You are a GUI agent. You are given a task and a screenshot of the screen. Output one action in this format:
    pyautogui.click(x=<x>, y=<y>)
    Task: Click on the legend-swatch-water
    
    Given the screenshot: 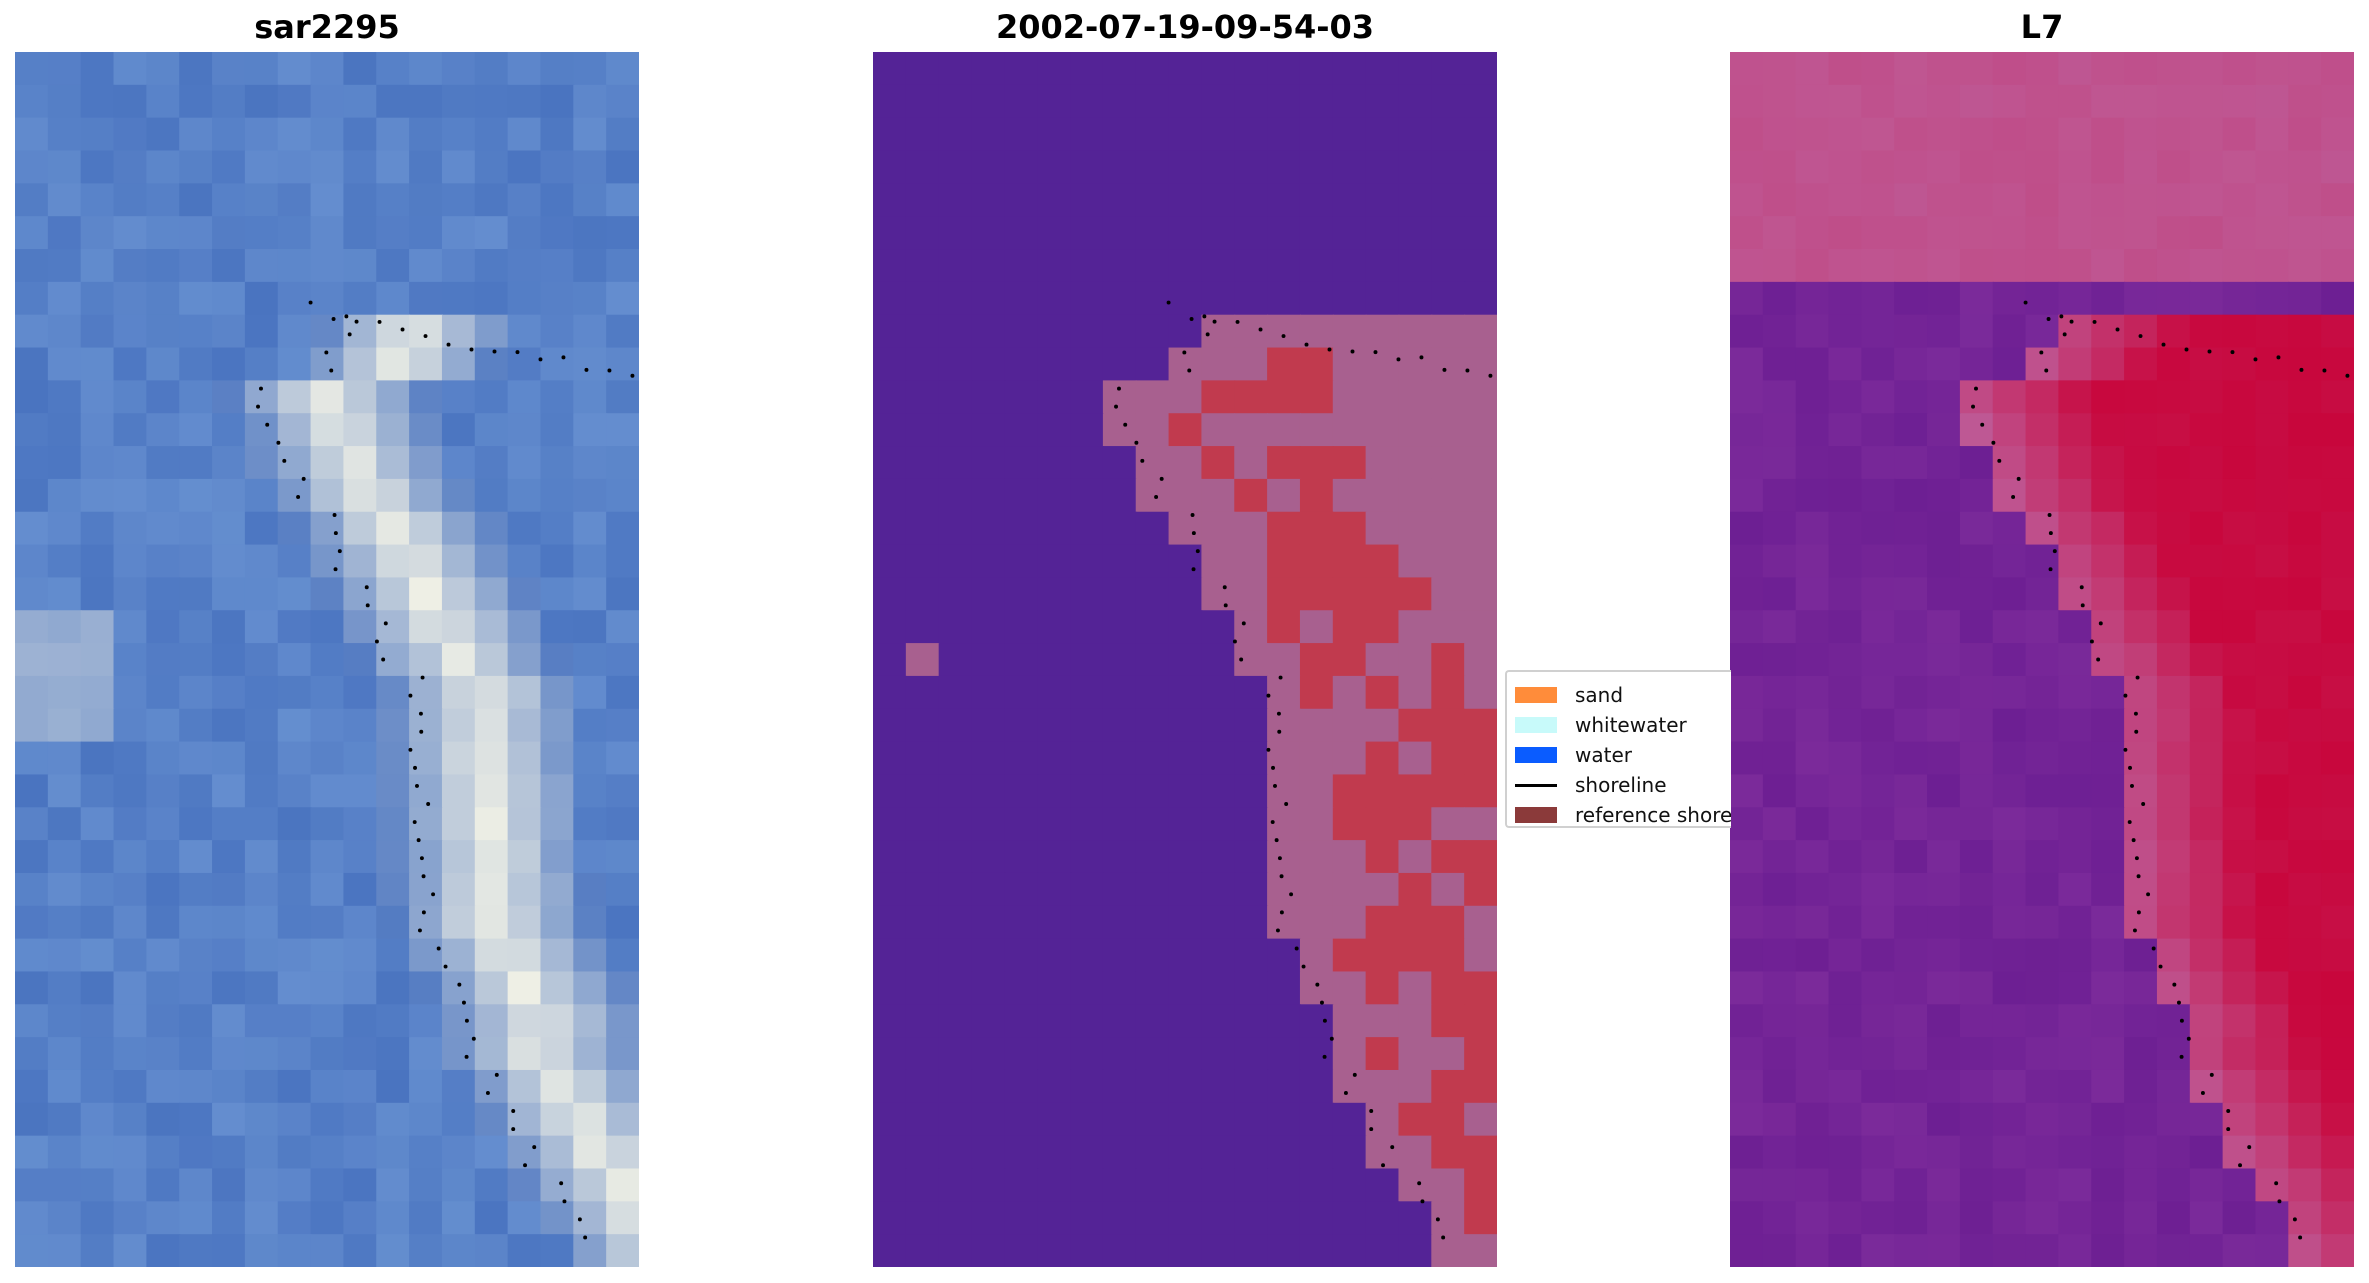 What is the action you would take?
    pyautogui.click(x=1536, y=755)
    